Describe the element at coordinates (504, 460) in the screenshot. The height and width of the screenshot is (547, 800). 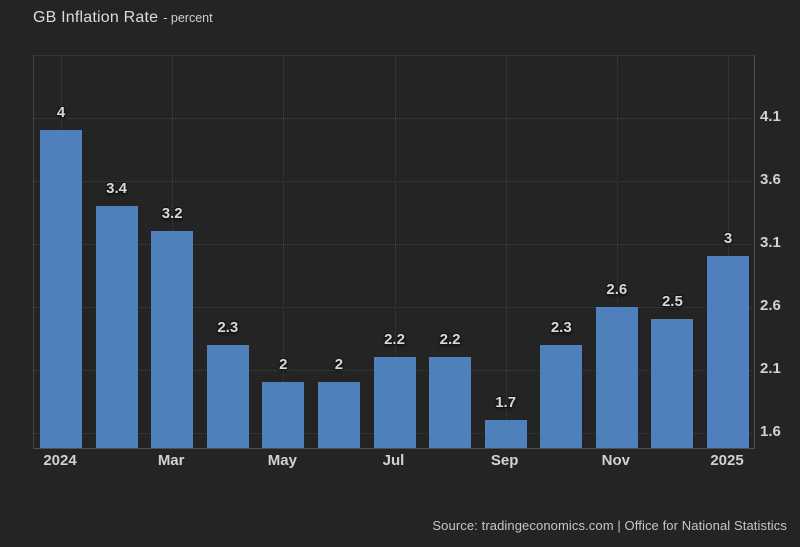
I see `x-tick-label: Sep` at that location.